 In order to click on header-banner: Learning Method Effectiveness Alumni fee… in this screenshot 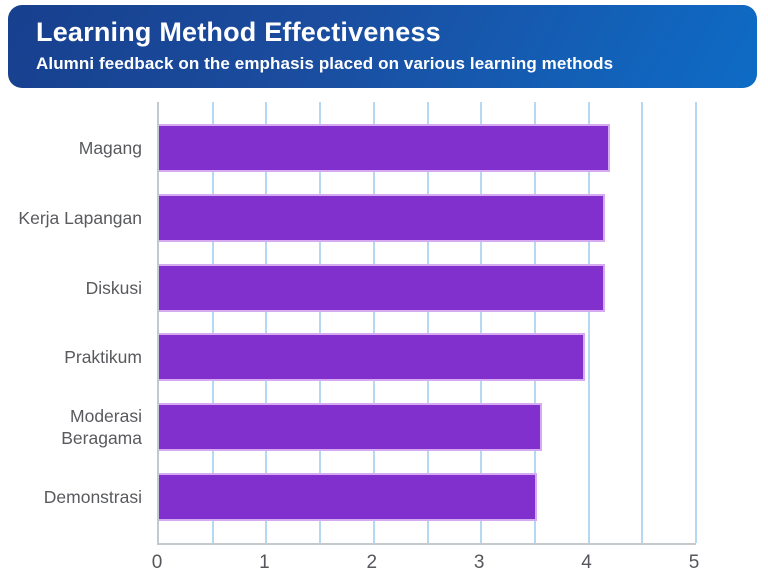, I will do `click(382, 46)`.